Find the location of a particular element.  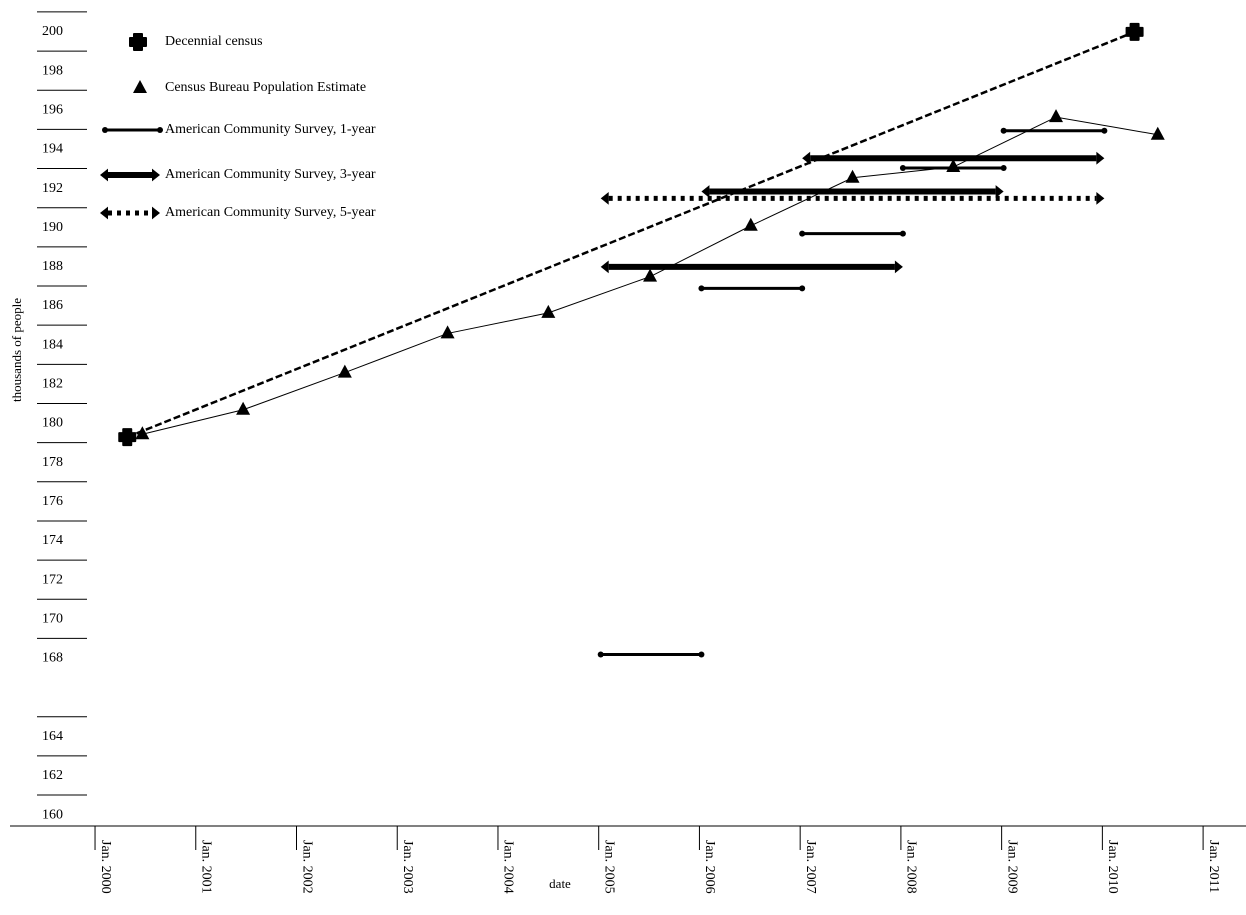

x-tick-label: Jan. 2001 is located at coordinates (206, 867).